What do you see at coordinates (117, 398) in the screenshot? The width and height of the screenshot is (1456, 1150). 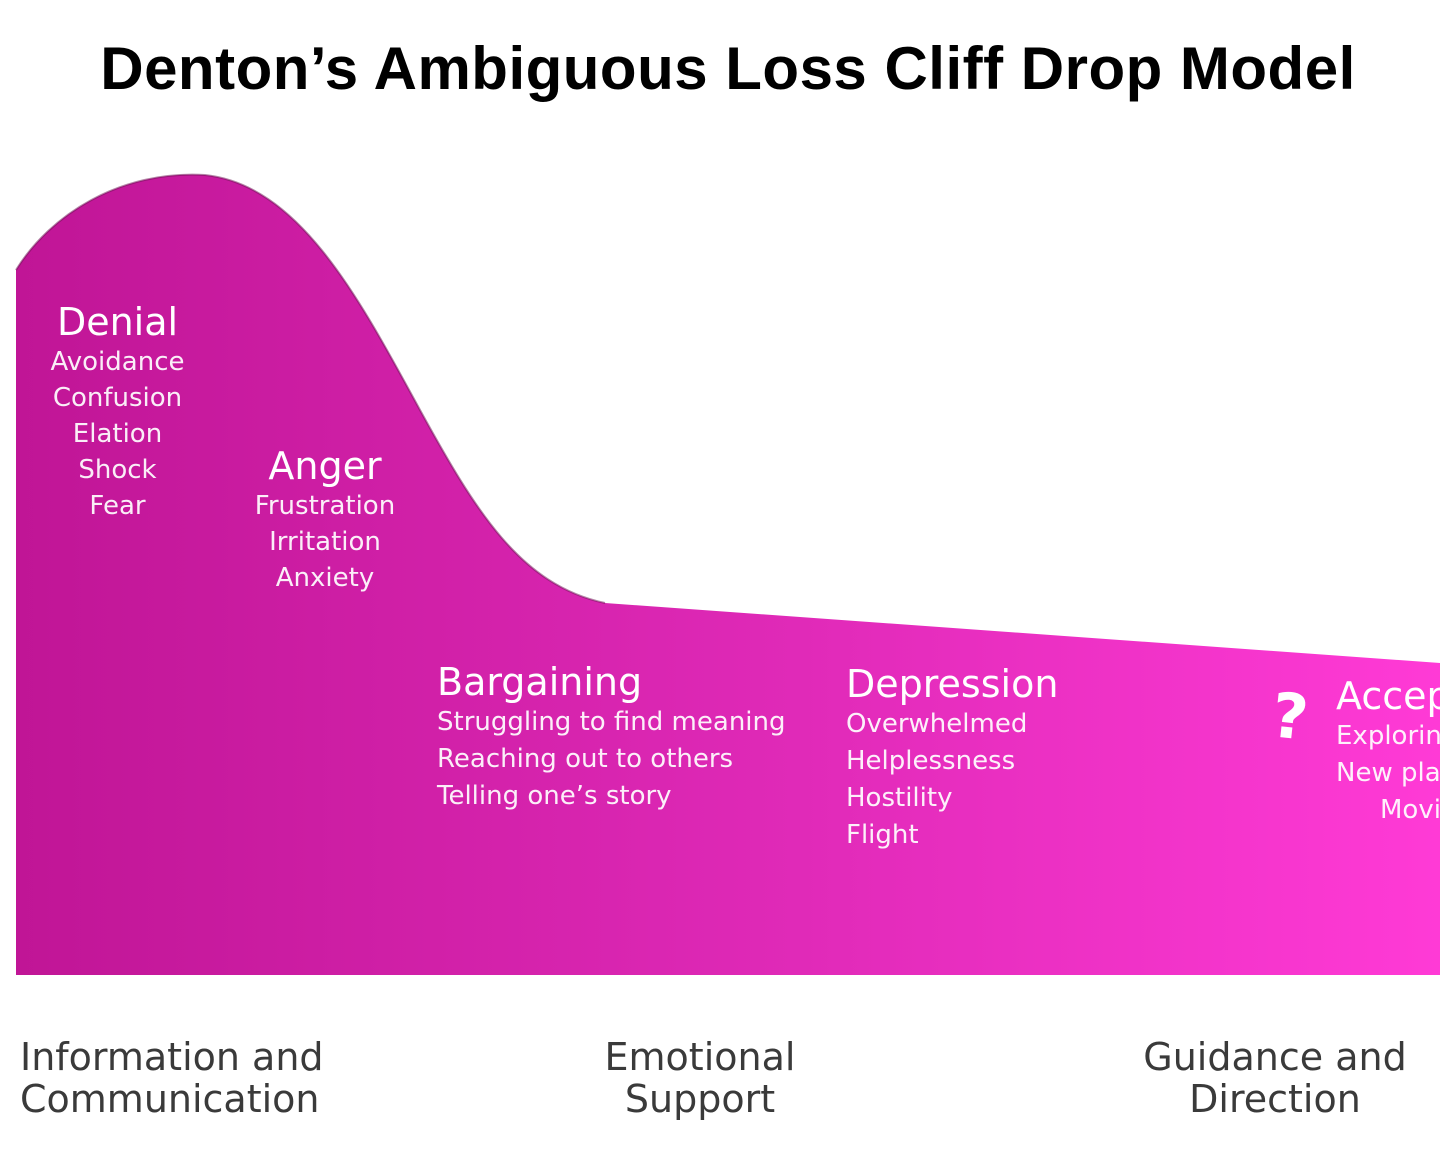 I see `stage-item: Confusion` at bounding box center [117, 398].